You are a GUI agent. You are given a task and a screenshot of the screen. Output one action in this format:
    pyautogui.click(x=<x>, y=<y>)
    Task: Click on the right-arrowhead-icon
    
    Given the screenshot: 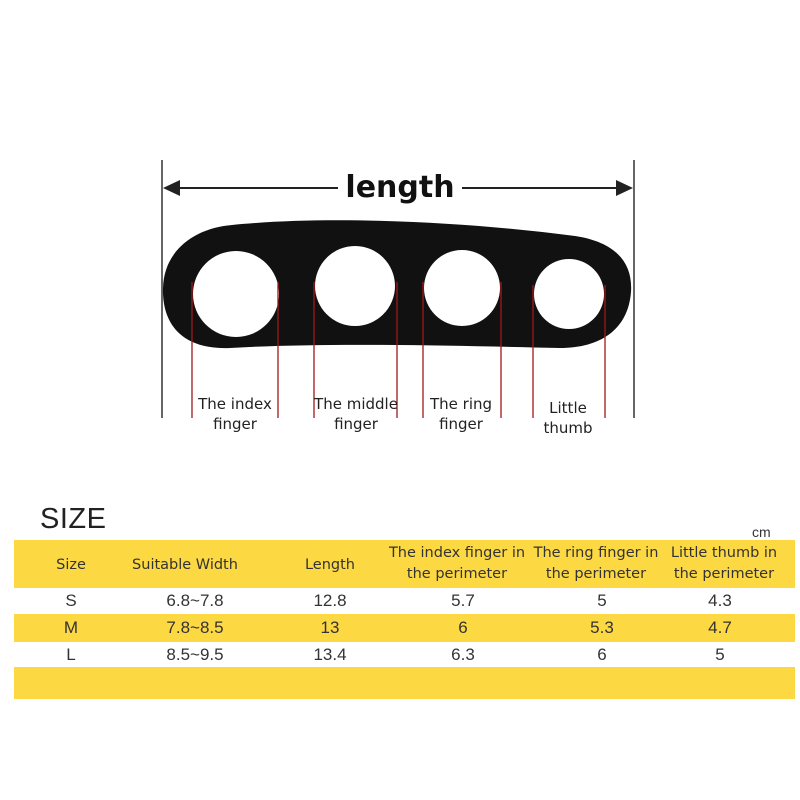 What is the action you would take?
    pyautogui.click(x=624, y=188)
    